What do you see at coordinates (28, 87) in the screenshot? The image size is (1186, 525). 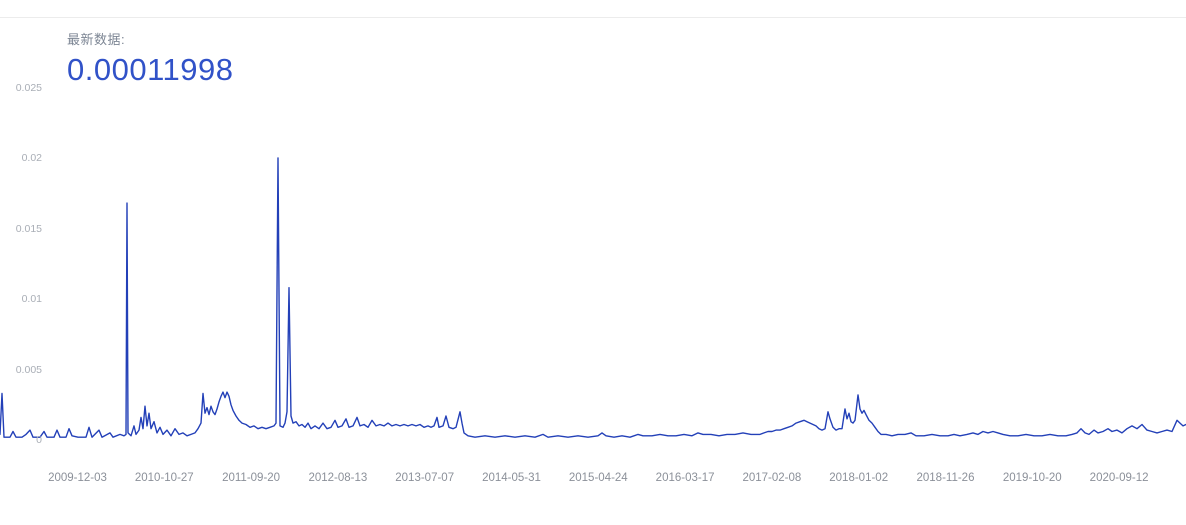 I see `y-axis-tick-label: 0.025` at bounding box center [28, 87].